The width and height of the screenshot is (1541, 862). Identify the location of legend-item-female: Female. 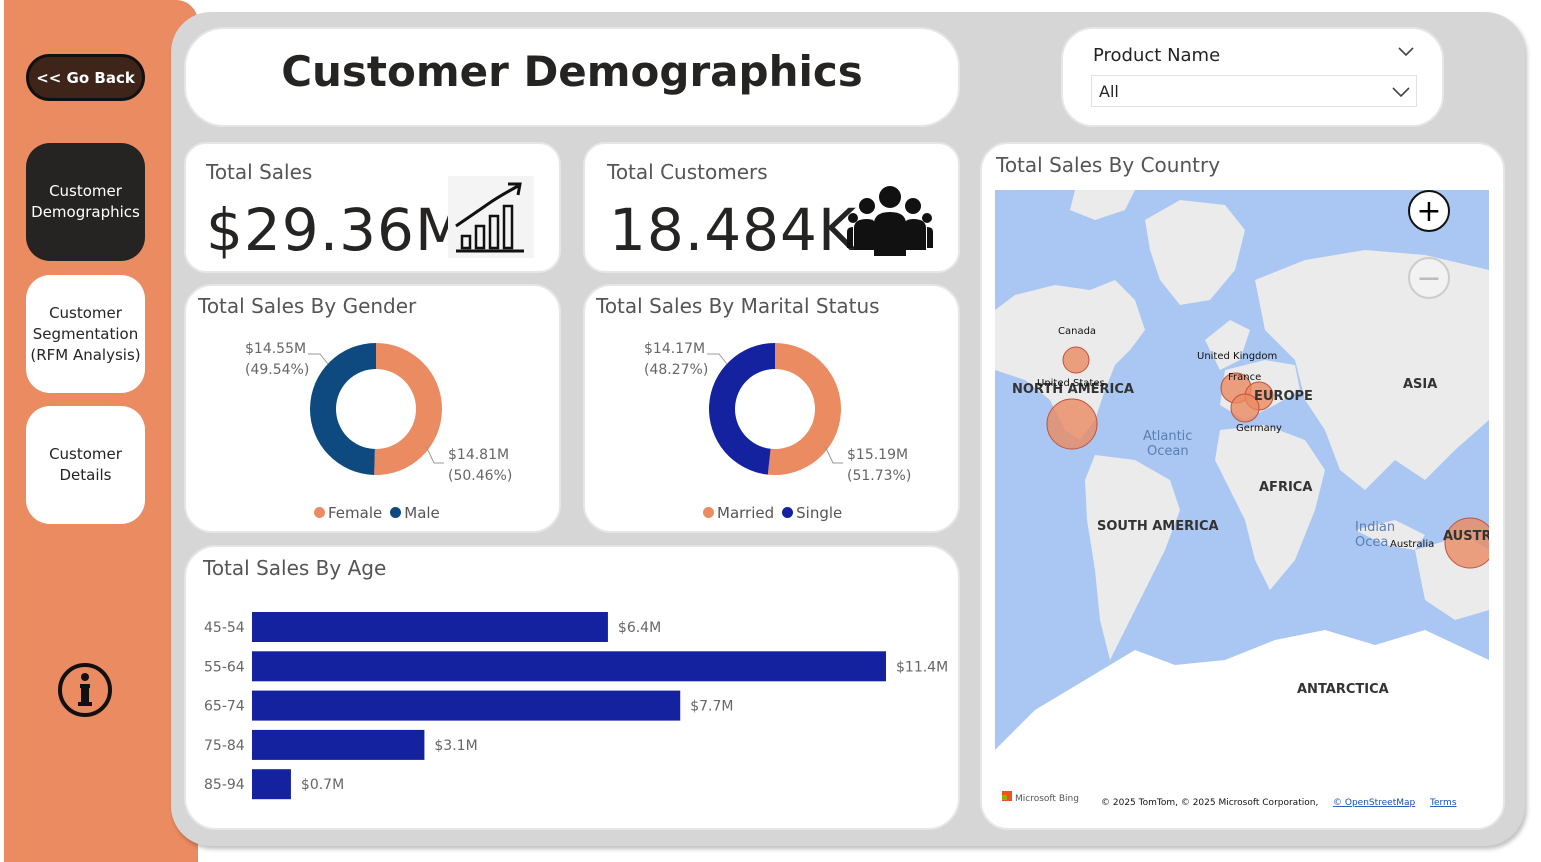
(348, 513).